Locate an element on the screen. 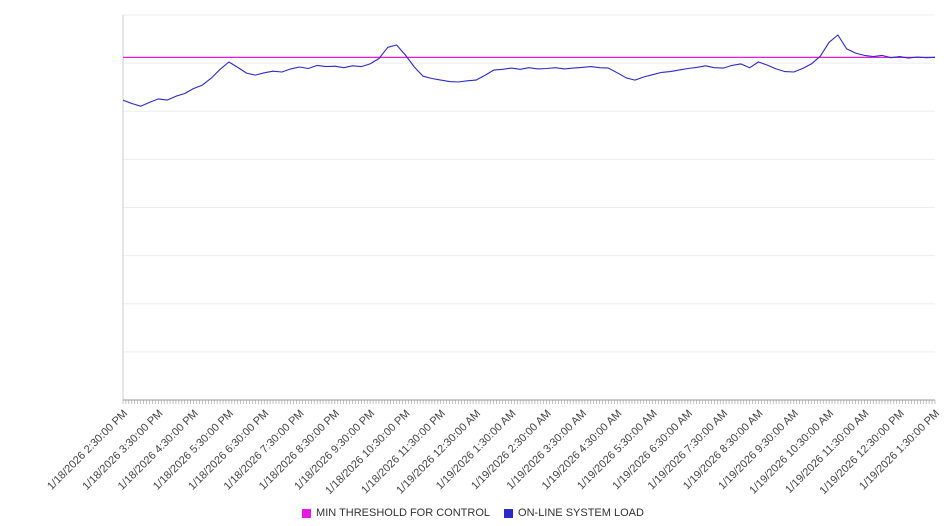  load-legend-label: ON-LINE SYSTEM LOAD is located at coordinates (581, 513).